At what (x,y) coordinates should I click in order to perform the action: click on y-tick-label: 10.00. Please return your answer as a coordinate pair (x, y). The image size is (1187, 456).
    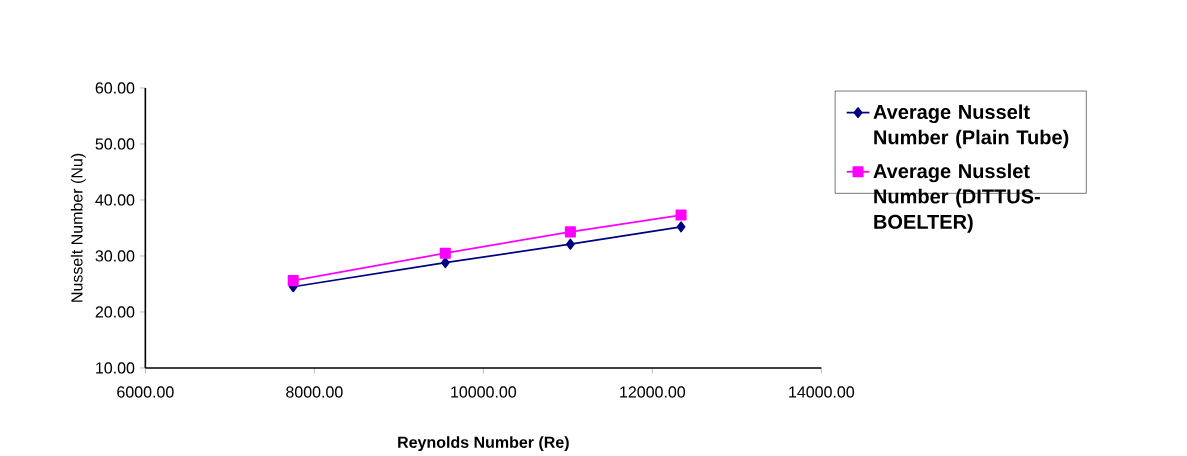
    Looking at the image, I should click on (115, 368).